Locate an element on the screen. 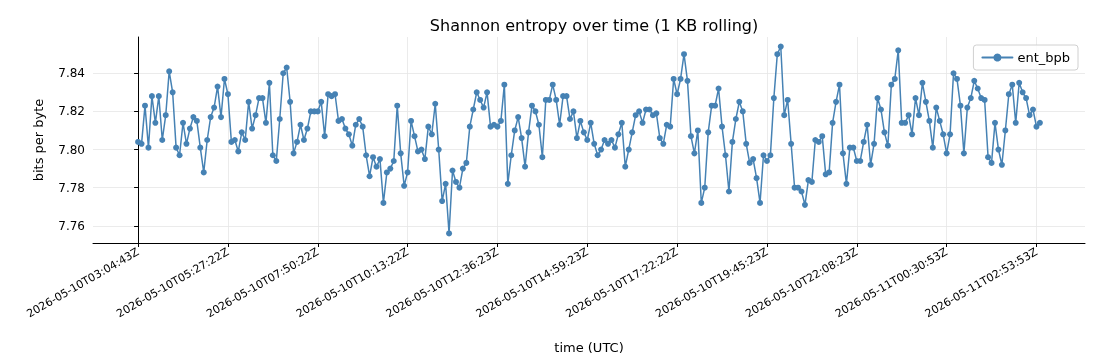 This screenshot has height=360, width=1100. y-tick-label: 7.78 is located at coordinates (71, 187).